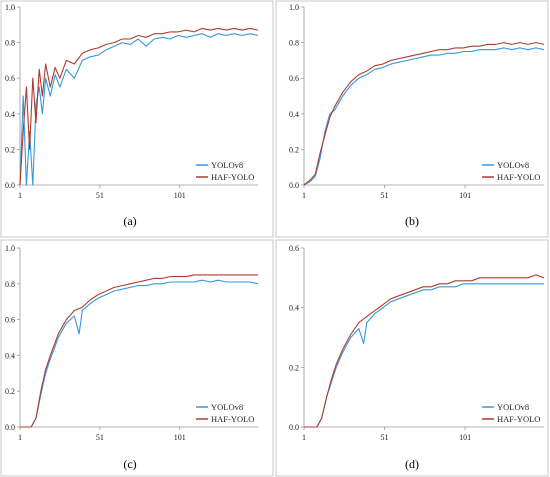 Image resolution: width=550 pixels, height=477 pixels. What do you see at coordinates (129, 464) in the screenshot?
I see `panel-label: (c)` at bounding box center [129, 464].